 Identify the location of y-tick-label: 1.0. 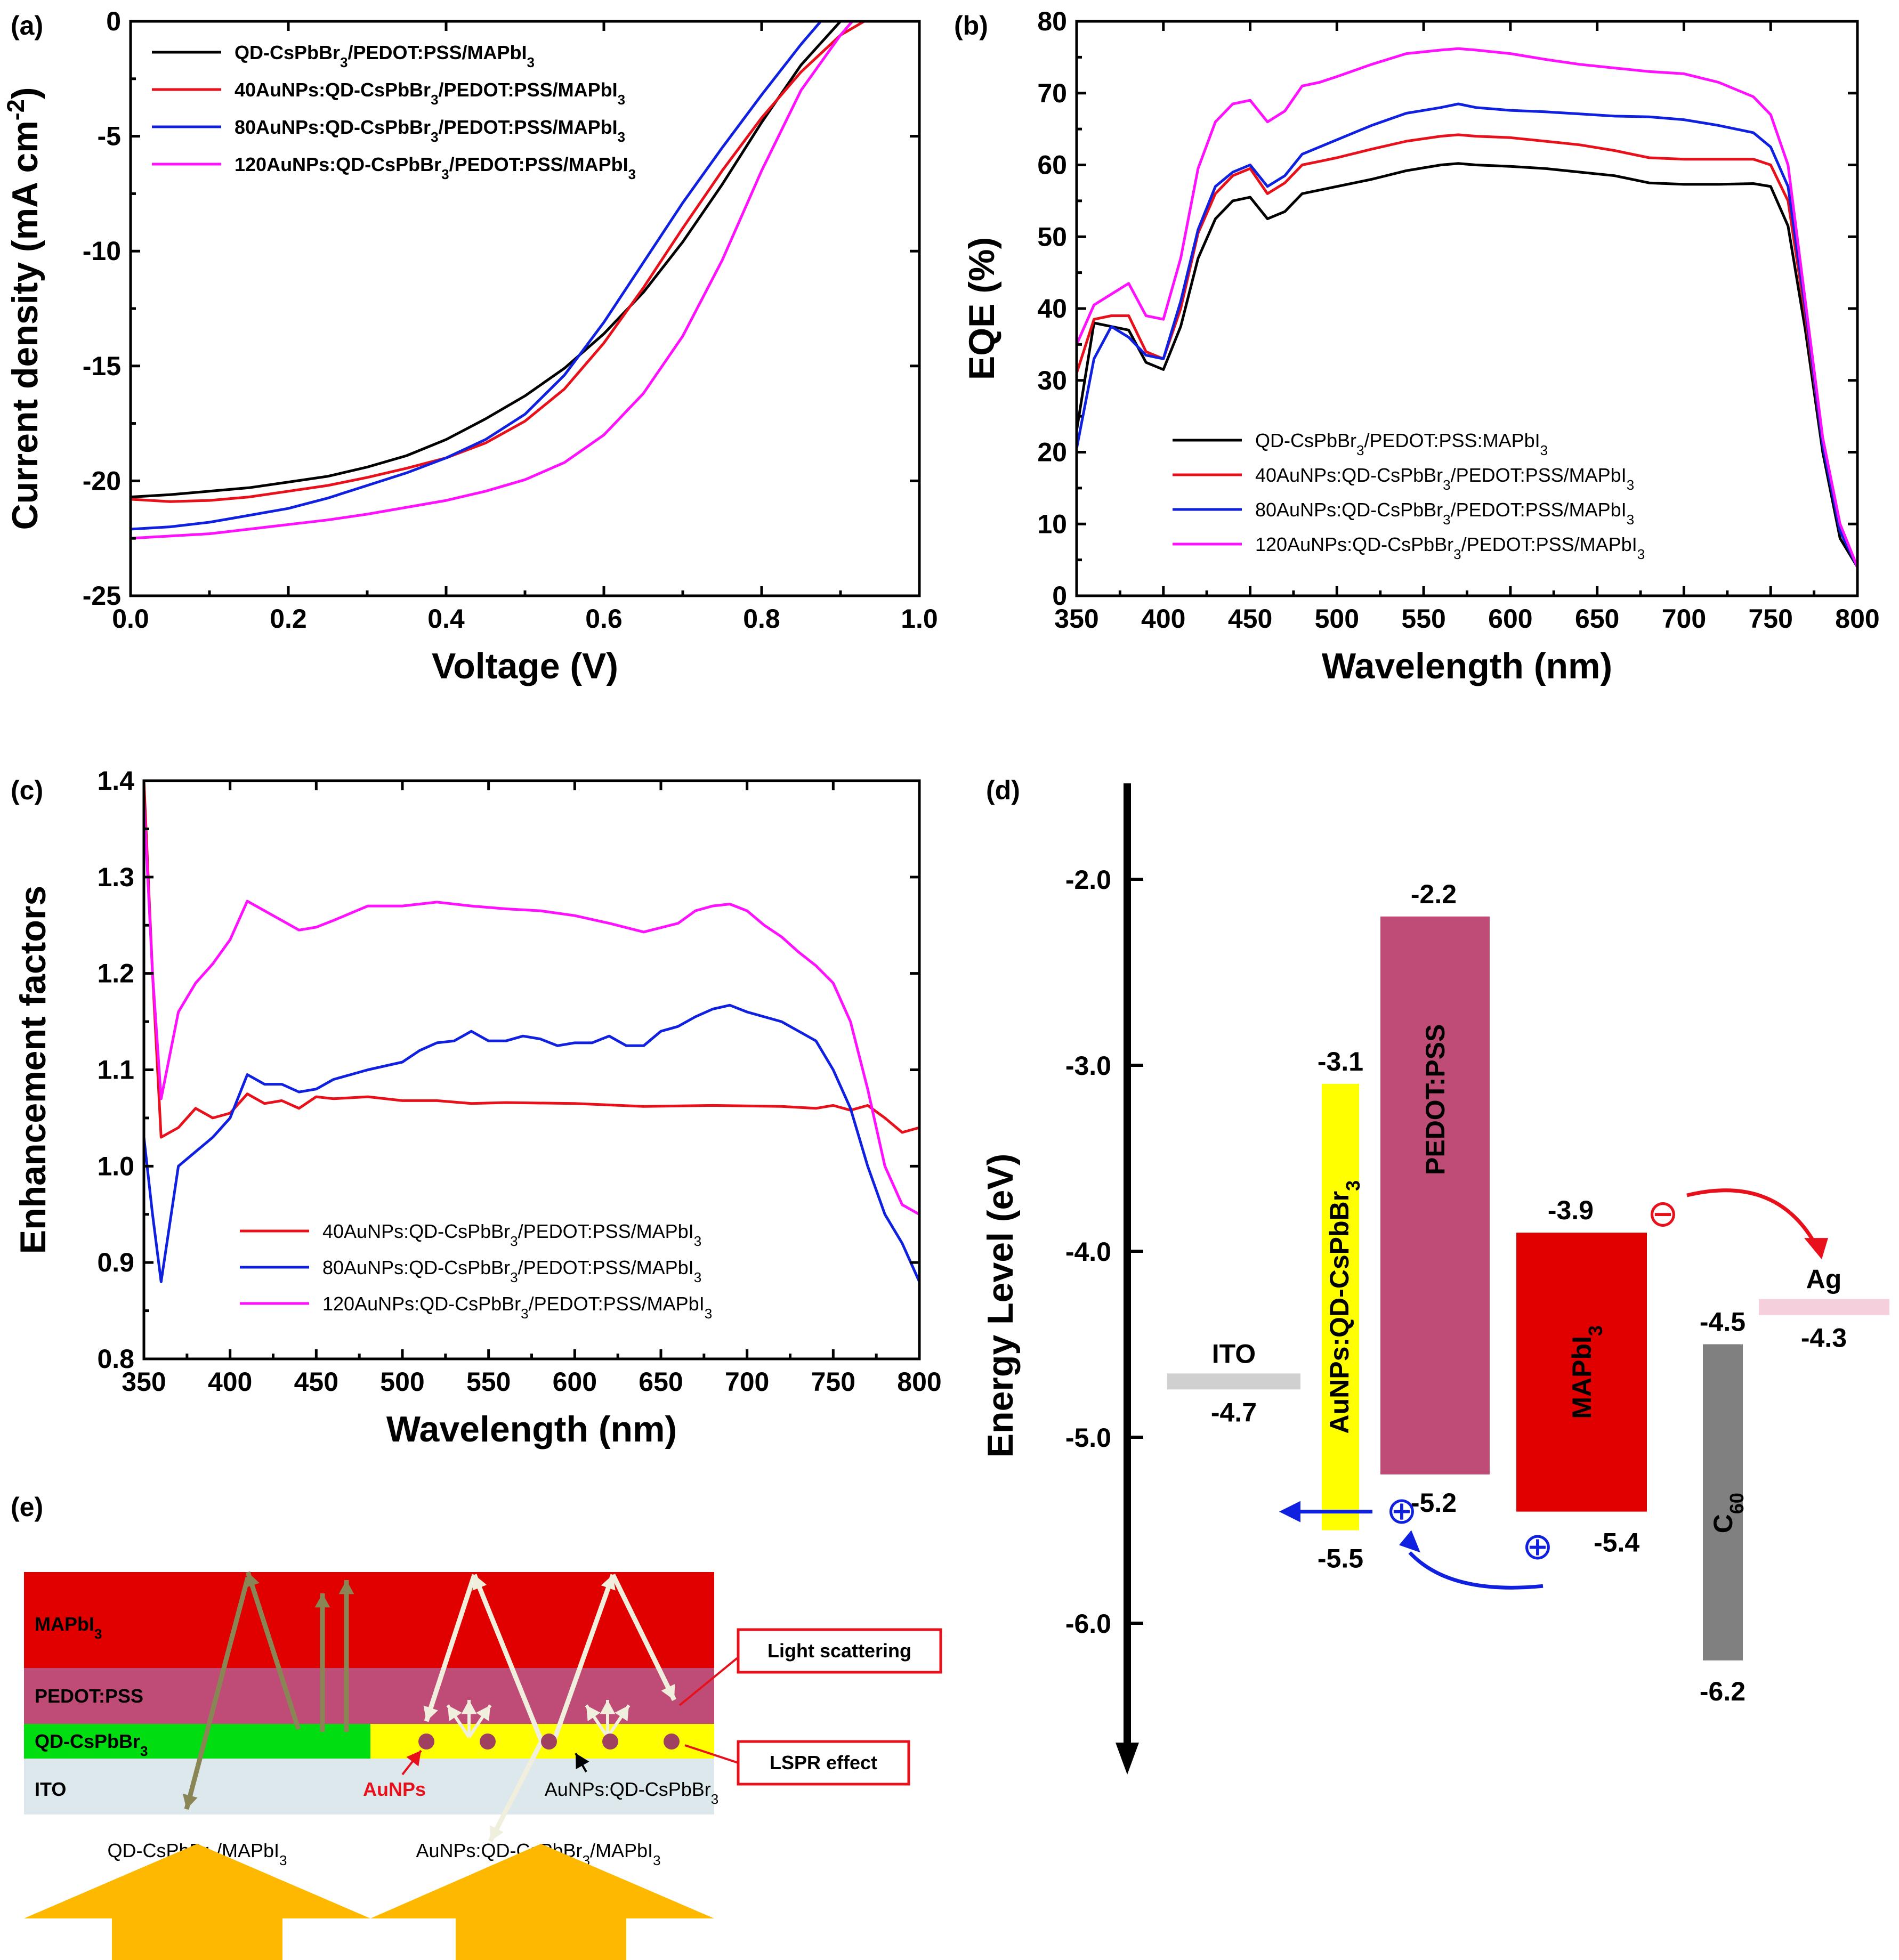
(116, 1166).